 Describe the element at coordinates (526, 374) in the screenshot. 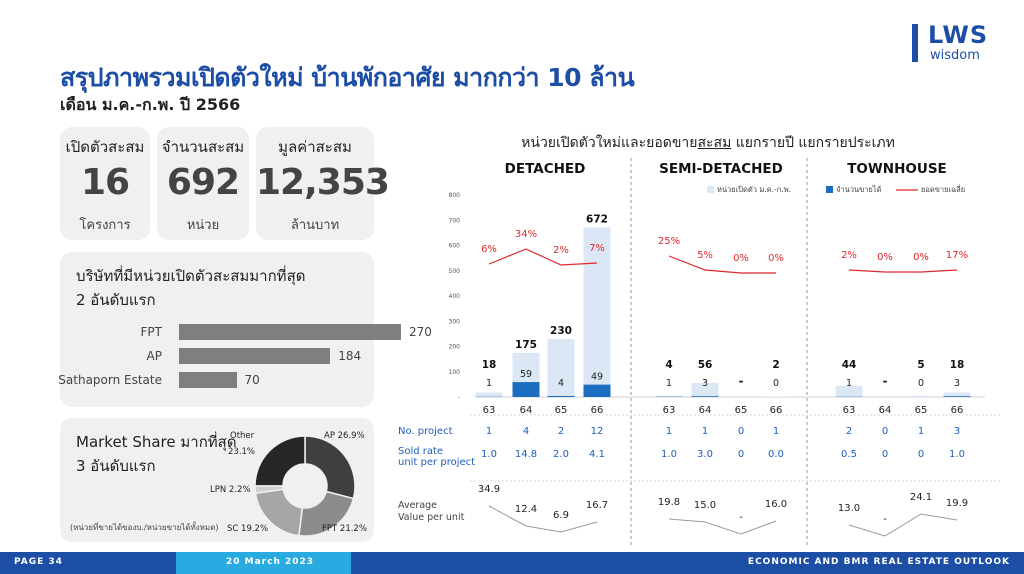

I see `sold-value-label: 59` at that location.